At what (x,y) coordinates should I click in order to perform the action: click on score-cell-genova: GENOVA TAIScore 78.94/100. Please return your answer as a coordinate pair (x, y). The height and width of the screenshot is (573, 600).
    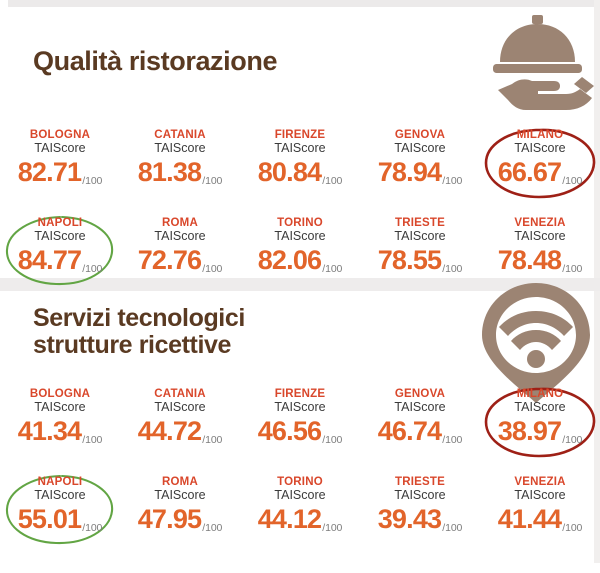
    Looking at the image, I should click on (420, 163).